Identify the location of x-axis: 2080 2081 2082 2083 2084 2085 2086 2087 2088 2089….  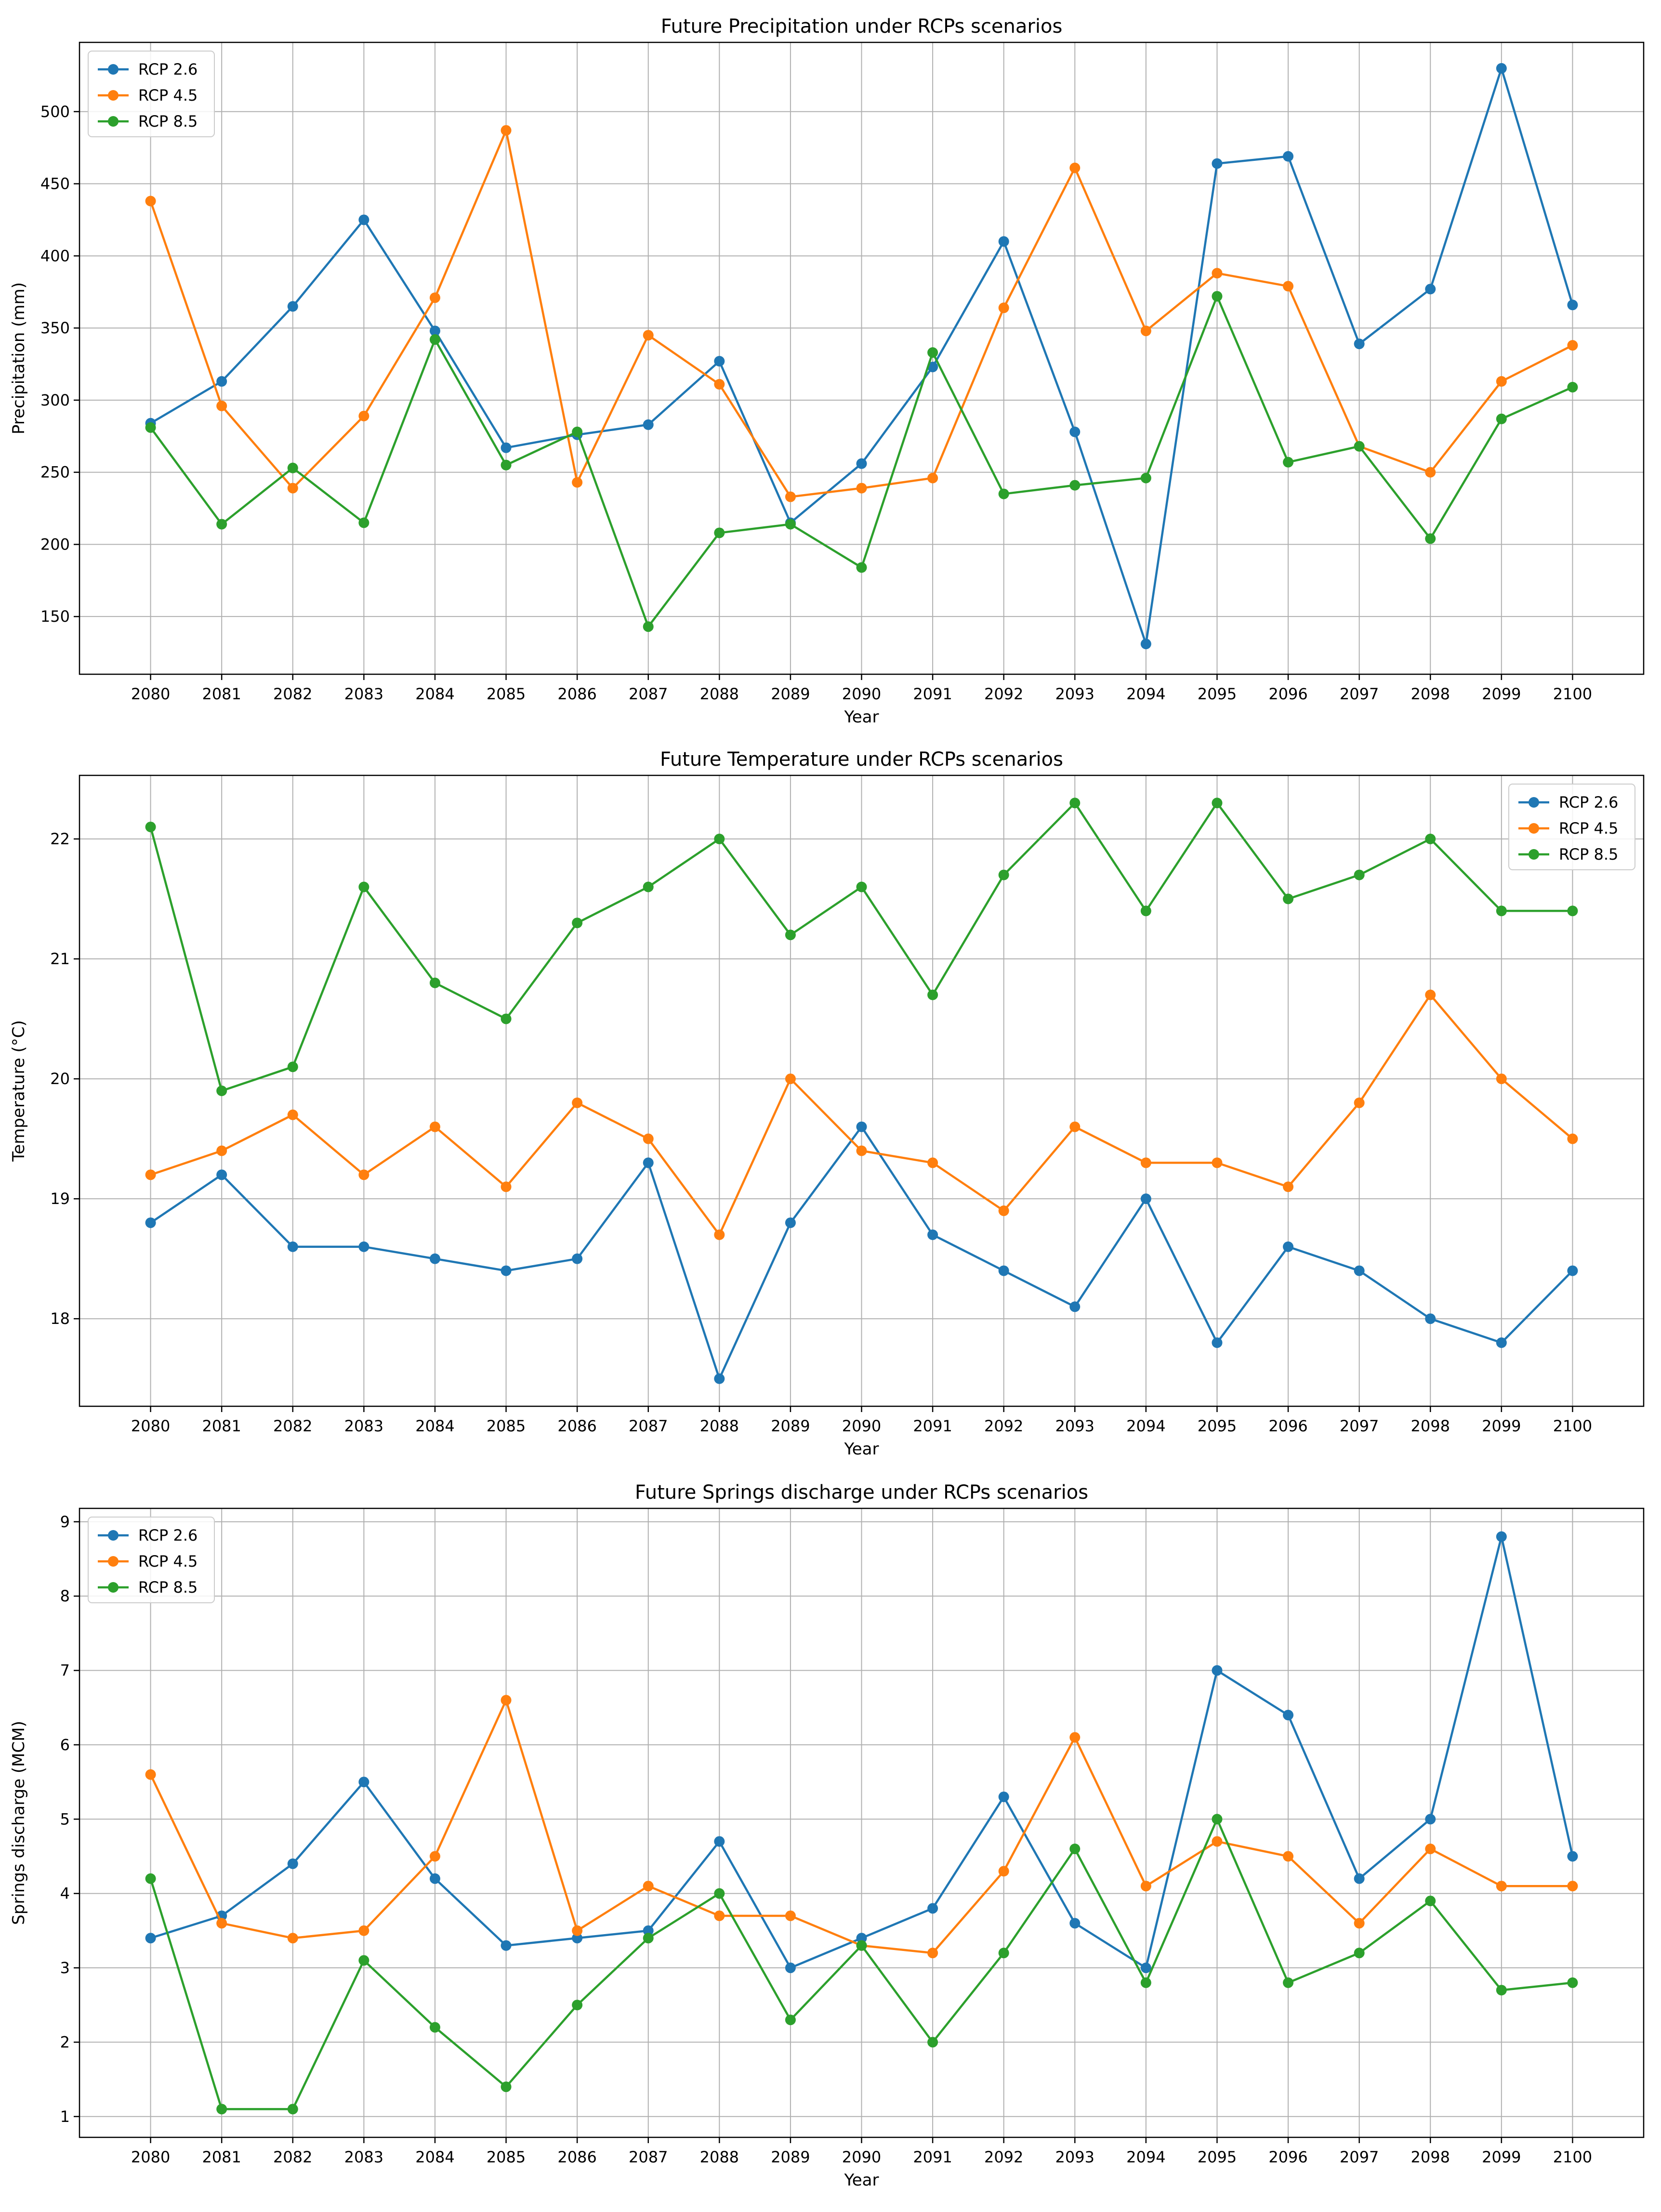
(862, 1421).